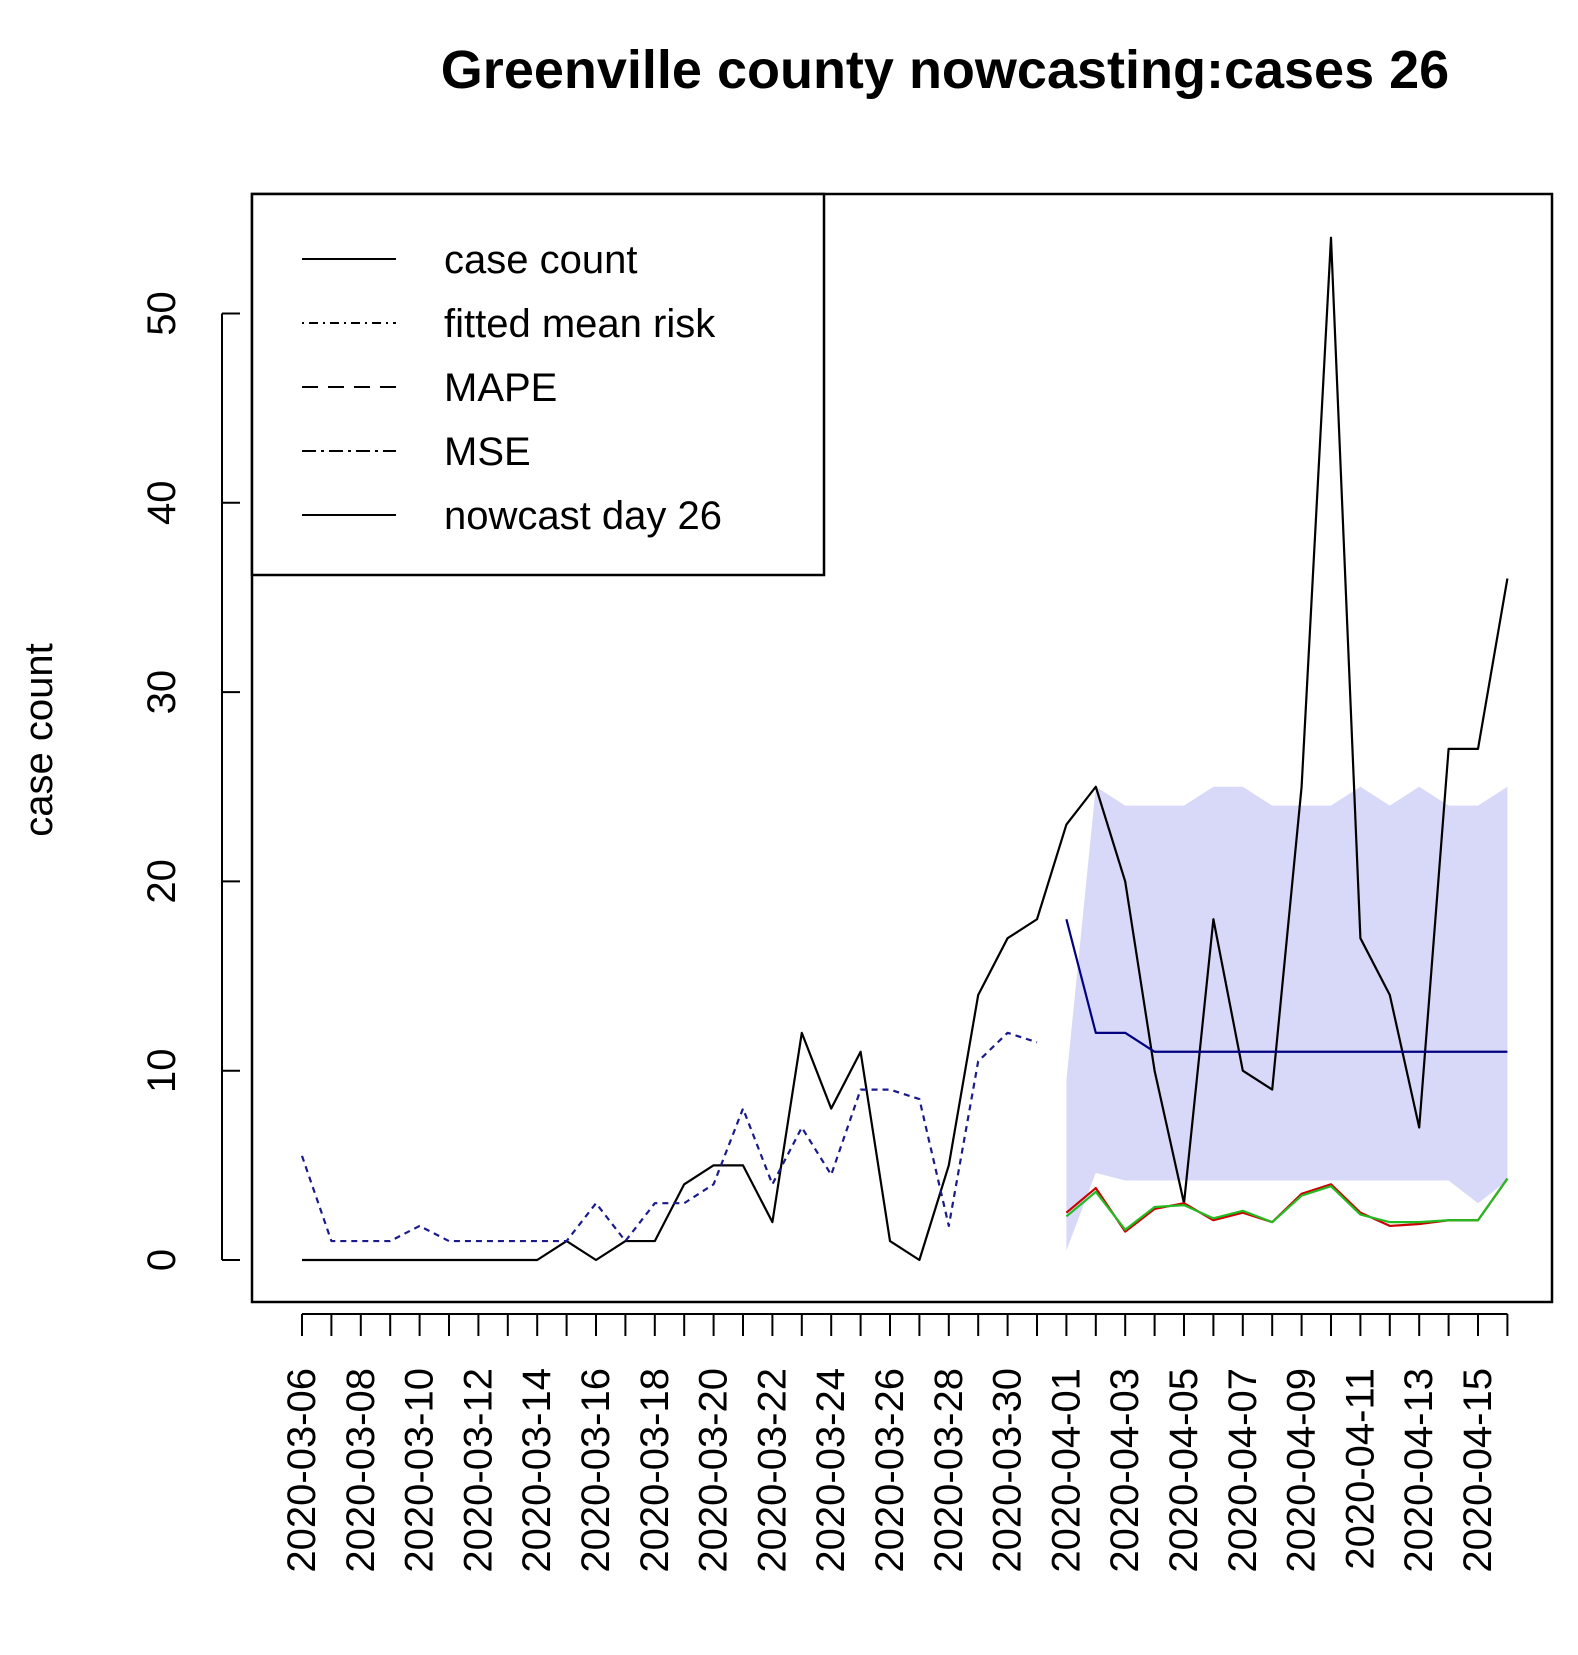 The height and width of the screenshot is (1655, 1578). Describe the element at coordinates (596, 1470) in the screenshot. I see `x-tick-label: 2020-03-16` at that location.